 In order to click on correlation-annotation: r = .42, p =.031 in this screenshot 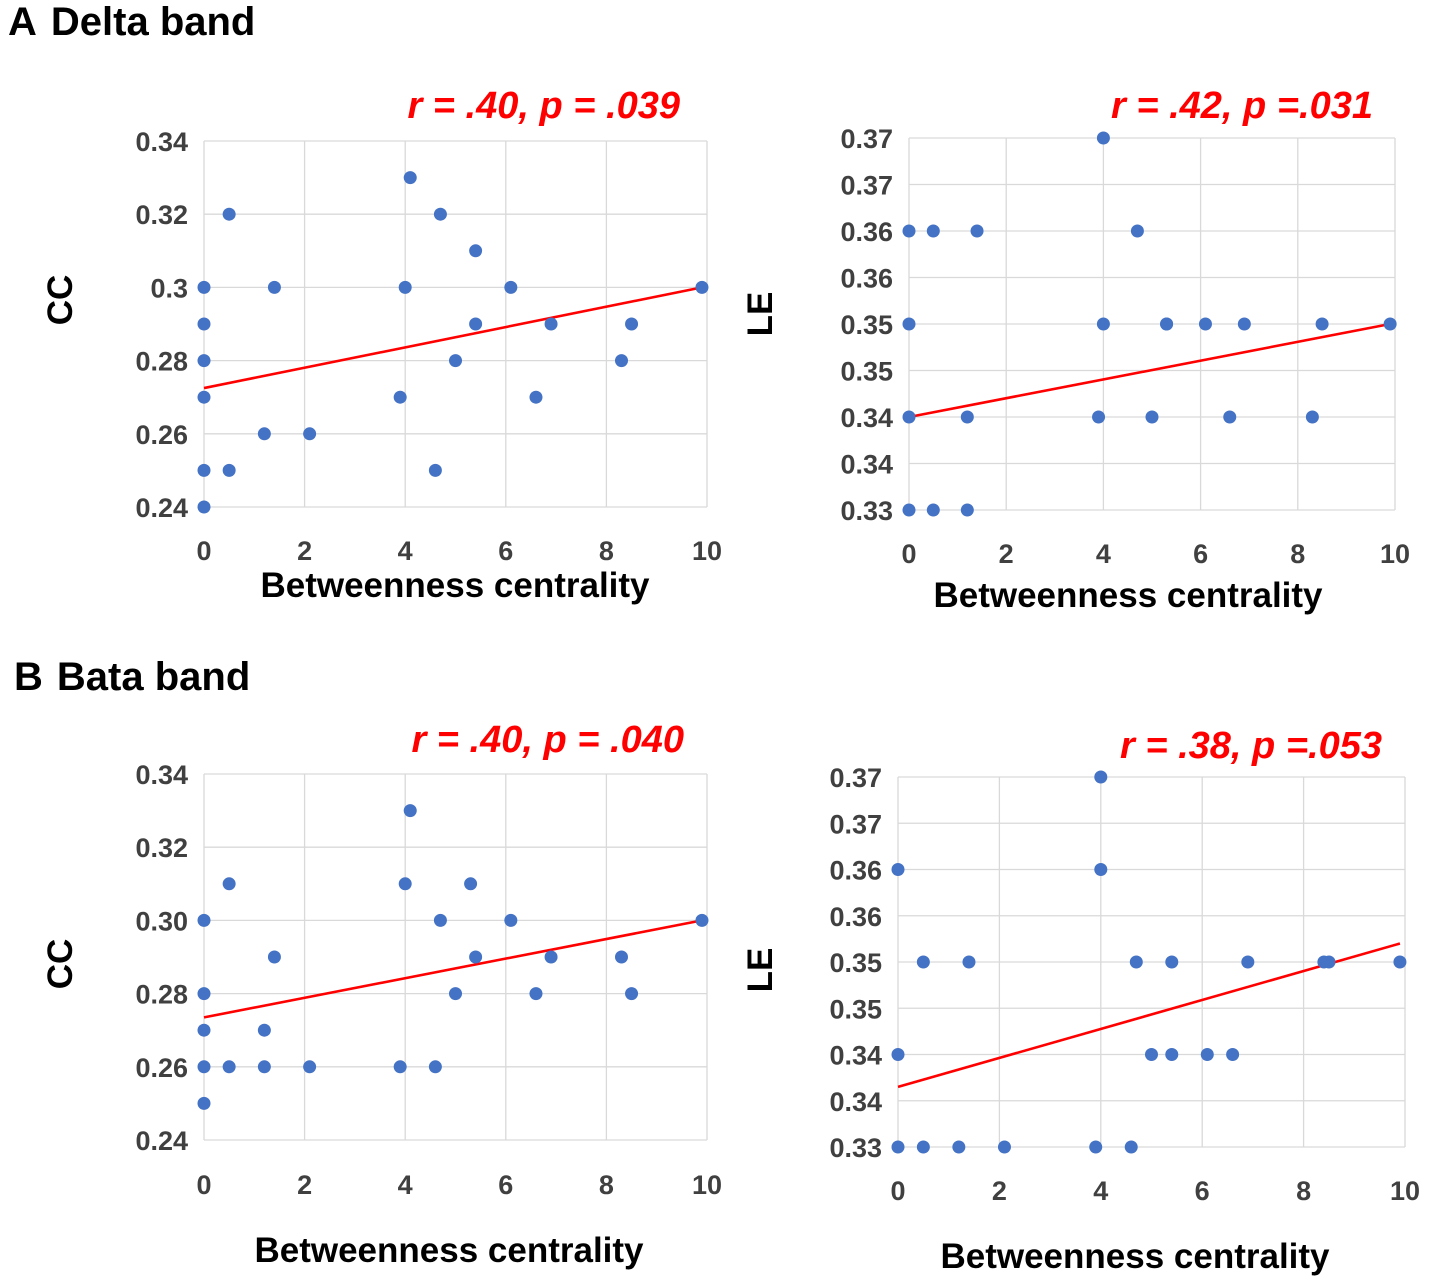, I will do `click(1242, 106)`.